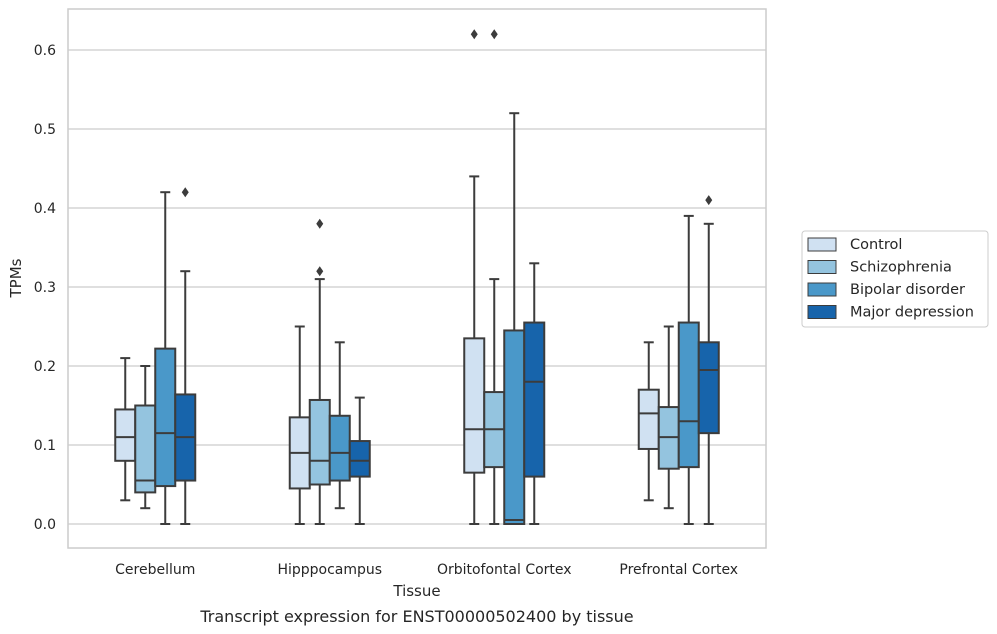 This screenshot has height=634, width=997. What do you see at coordinates (901, 268) in the screenshot?
I see `legend-label: Schizophrenia` at bounding box center [901, 268].